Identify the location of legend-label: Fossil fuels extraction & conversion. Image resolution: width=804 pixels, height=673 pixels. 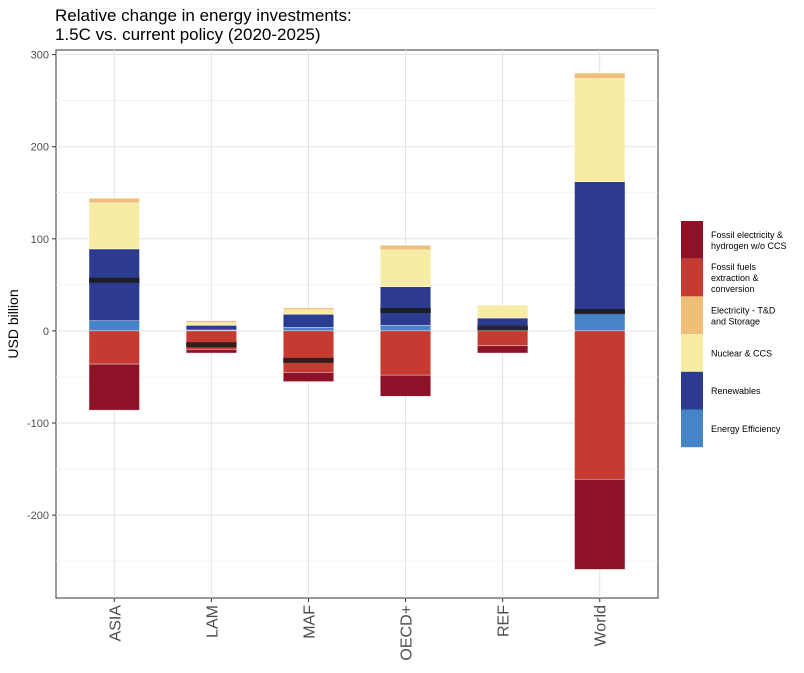
(735, 278).